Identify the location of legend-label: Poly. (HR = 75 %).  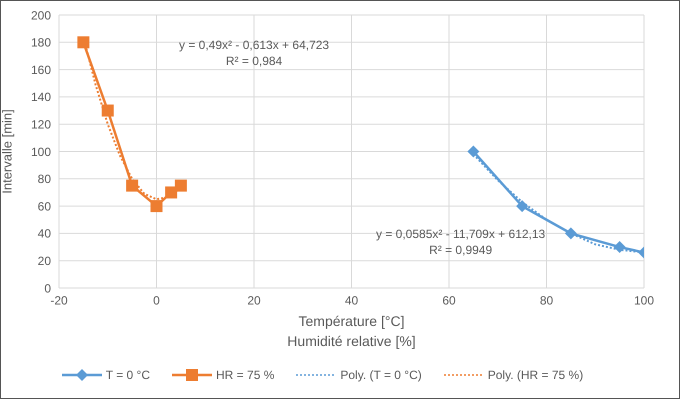
(535, 375).